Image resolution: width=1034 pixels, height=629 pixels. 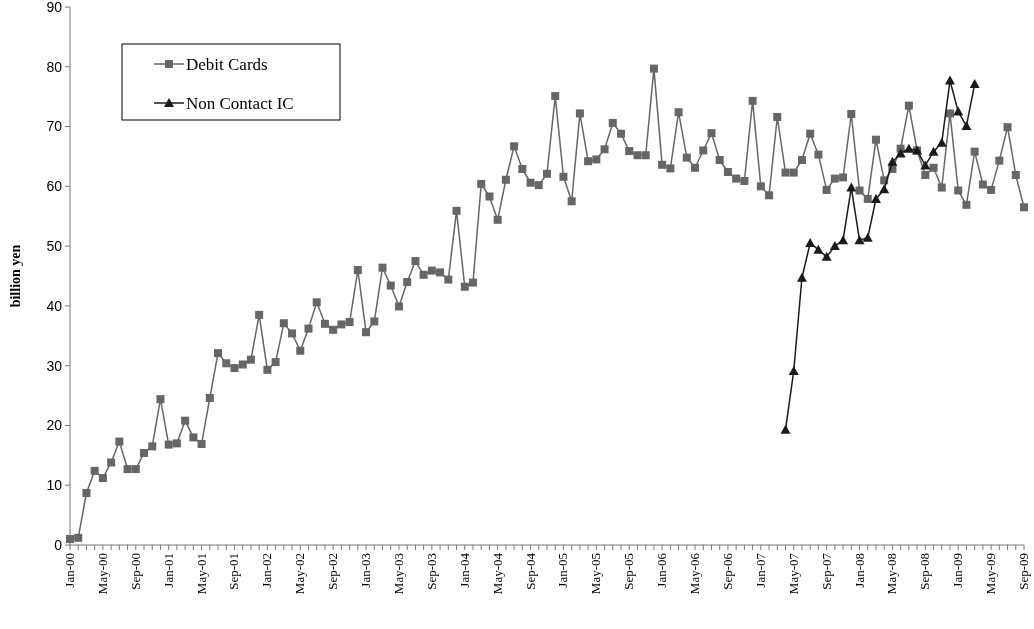 What do you see at coordinates (662, 570) in the screenshot?
I see `x-tick-label: Jan-06` at bounding box center [662, 570].